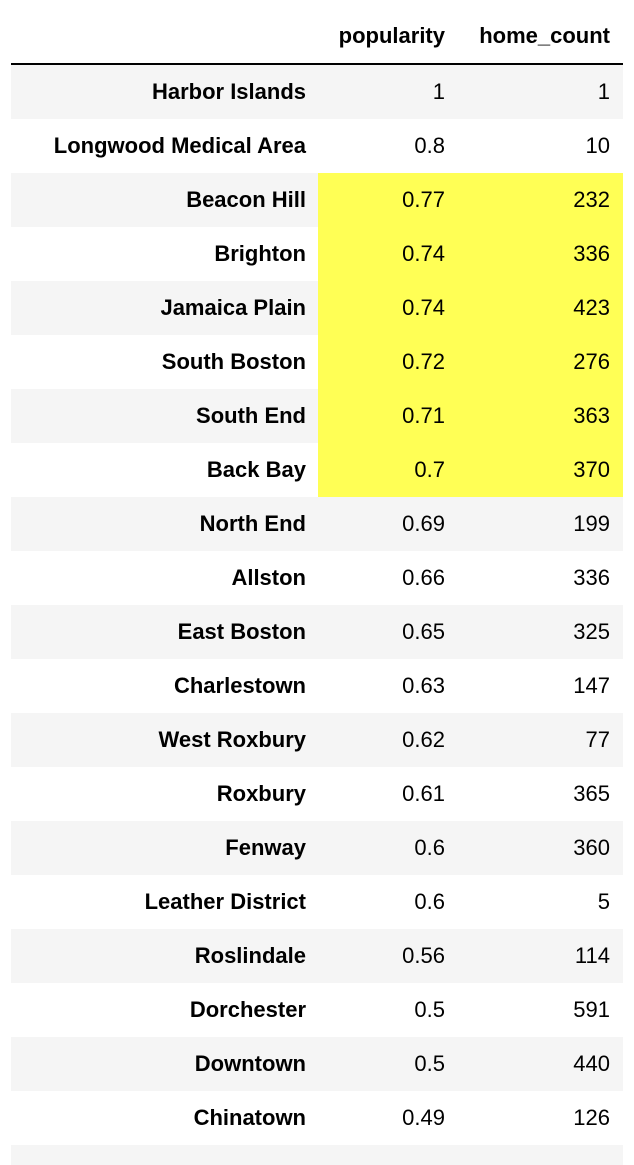 The height and width of the screenshot is (1165, 634). What do you see at coordinates (603, 901) in the screenshot?
I see `home-count-value: 5` at bounding box center [603, 901].